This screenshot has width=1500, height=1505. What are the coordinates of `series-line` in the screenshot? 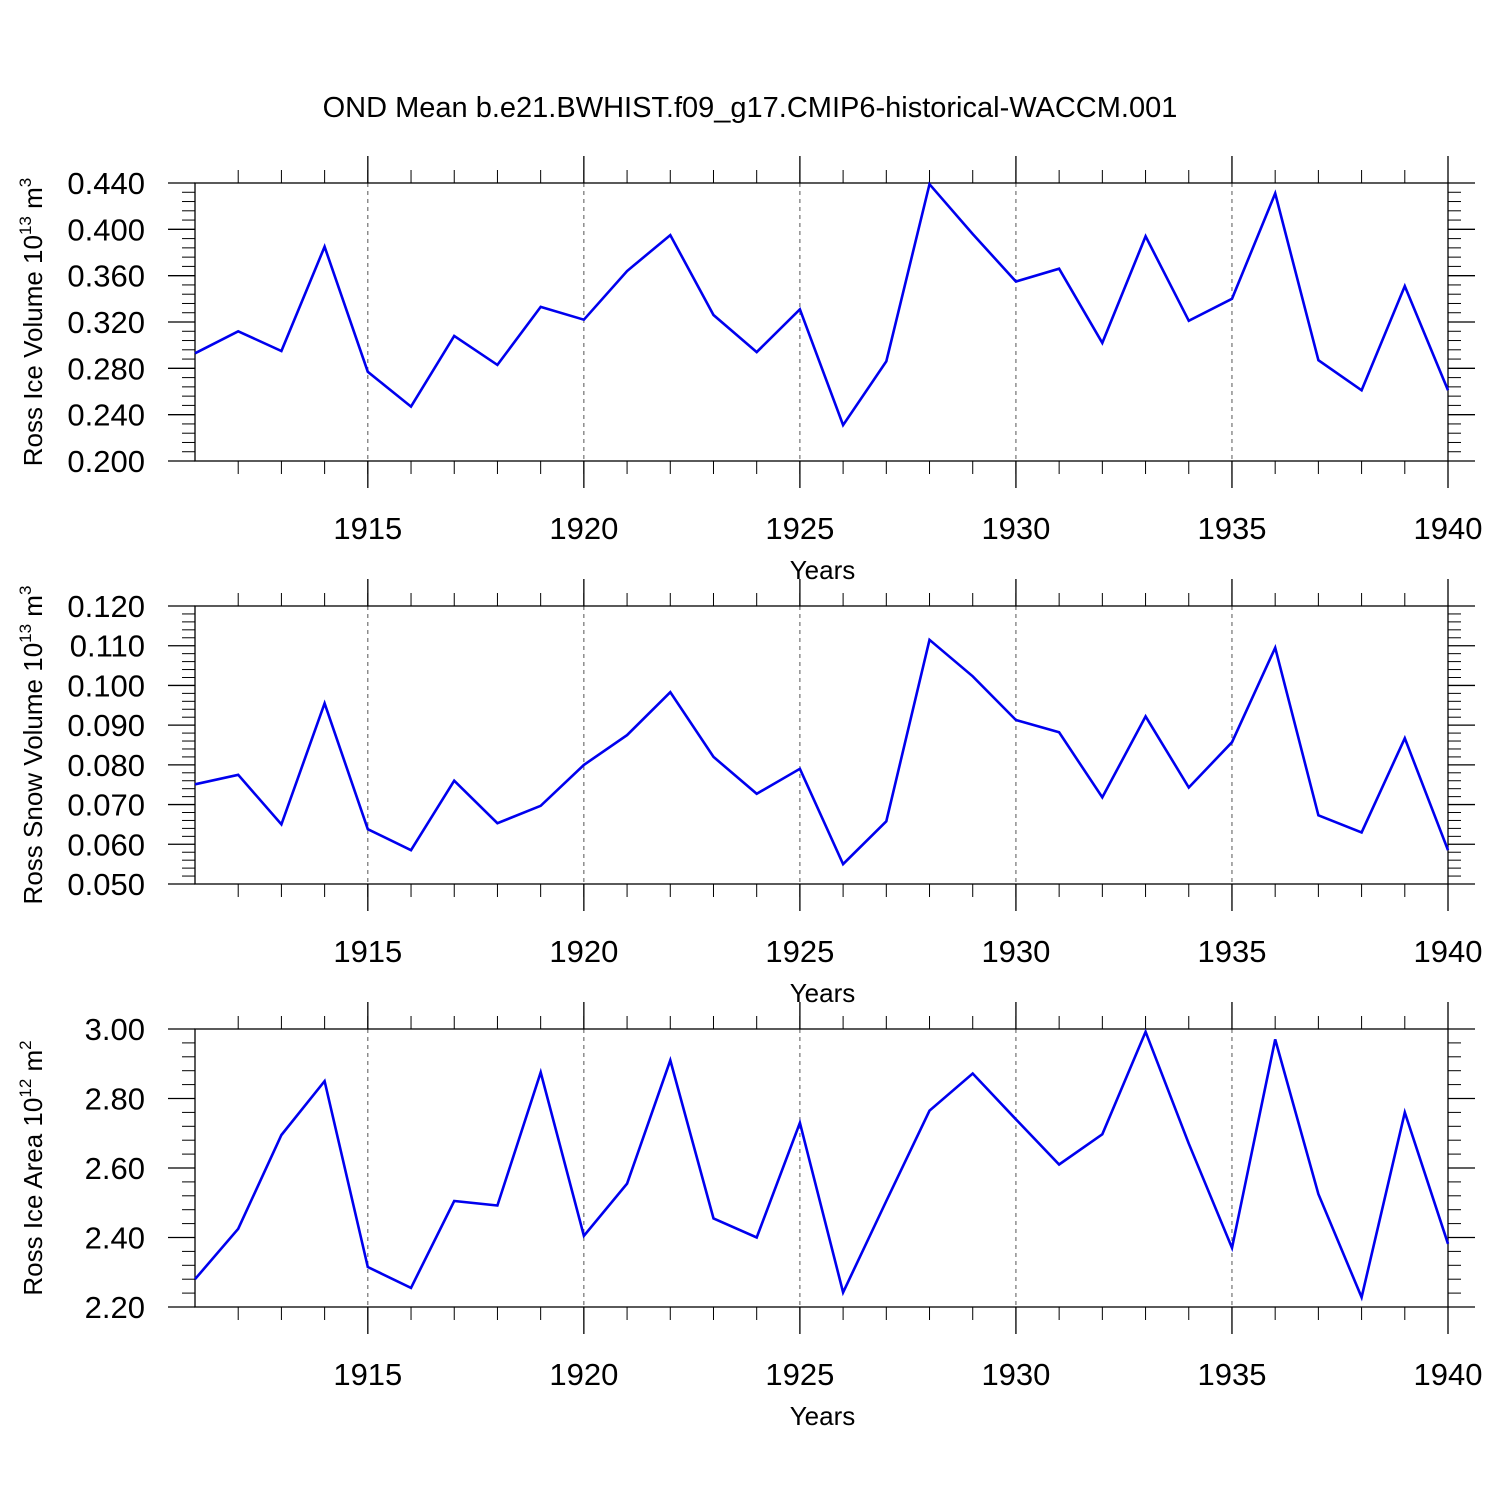 It's located at (822, 752).